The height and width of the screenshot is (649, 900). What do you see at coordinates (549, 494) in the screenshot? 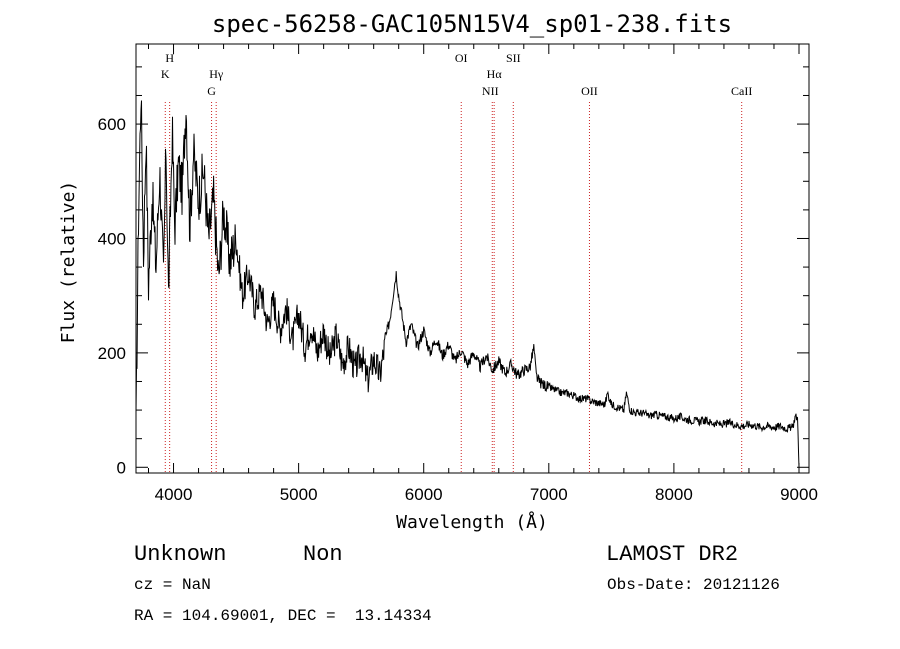
I see `x-tick-label: 7000` at bounding box center [549, 494].